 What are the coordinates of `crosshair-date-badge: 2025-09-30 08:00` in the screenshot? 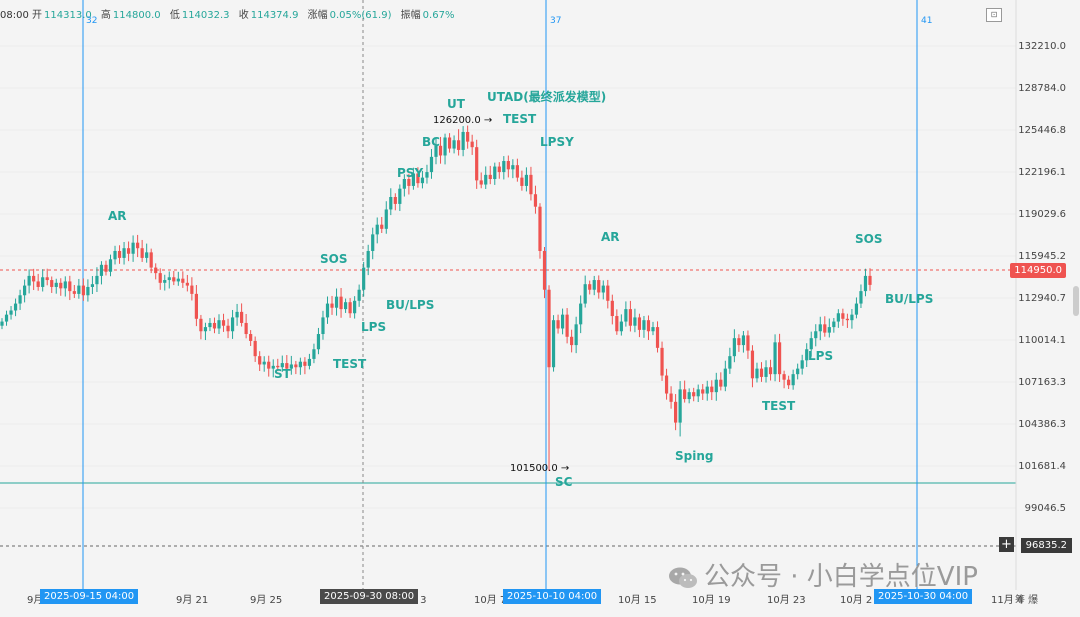 It's located at (369, 596).